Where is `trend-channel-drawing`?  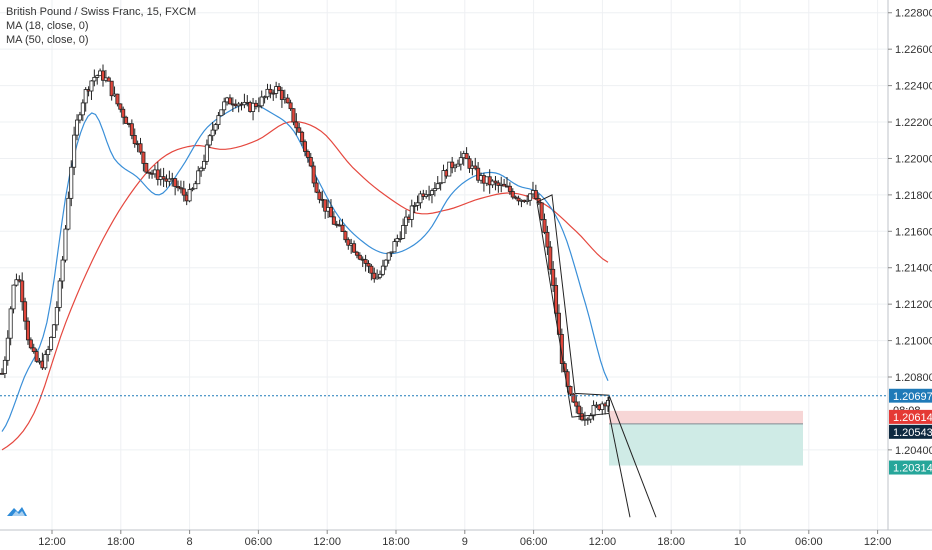
trend-channel-drawing is located at coordinates (596, 356).